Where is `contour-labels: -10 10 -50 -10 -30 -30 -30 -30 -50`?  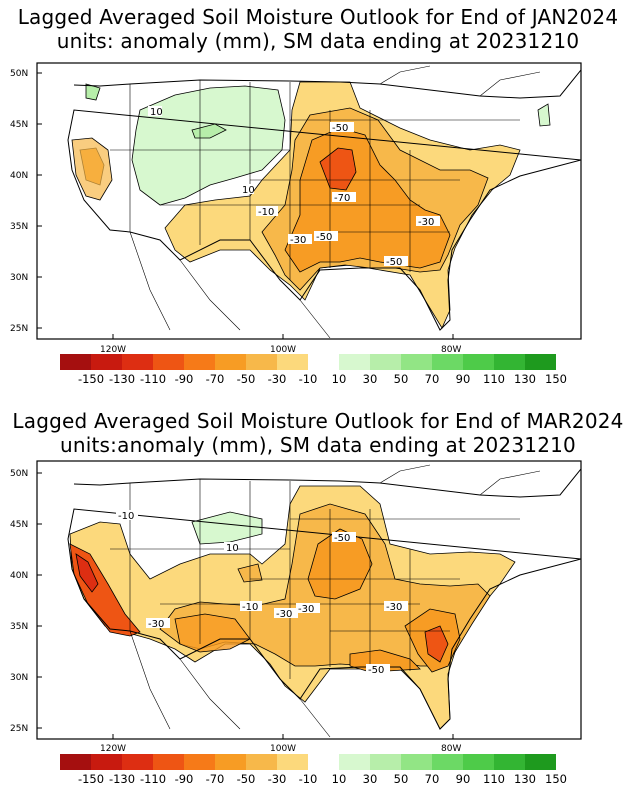 contour-labels: -10 10 -50 -10 -30 -30 -30 -30 -50 is located at coordinates (262, 593).